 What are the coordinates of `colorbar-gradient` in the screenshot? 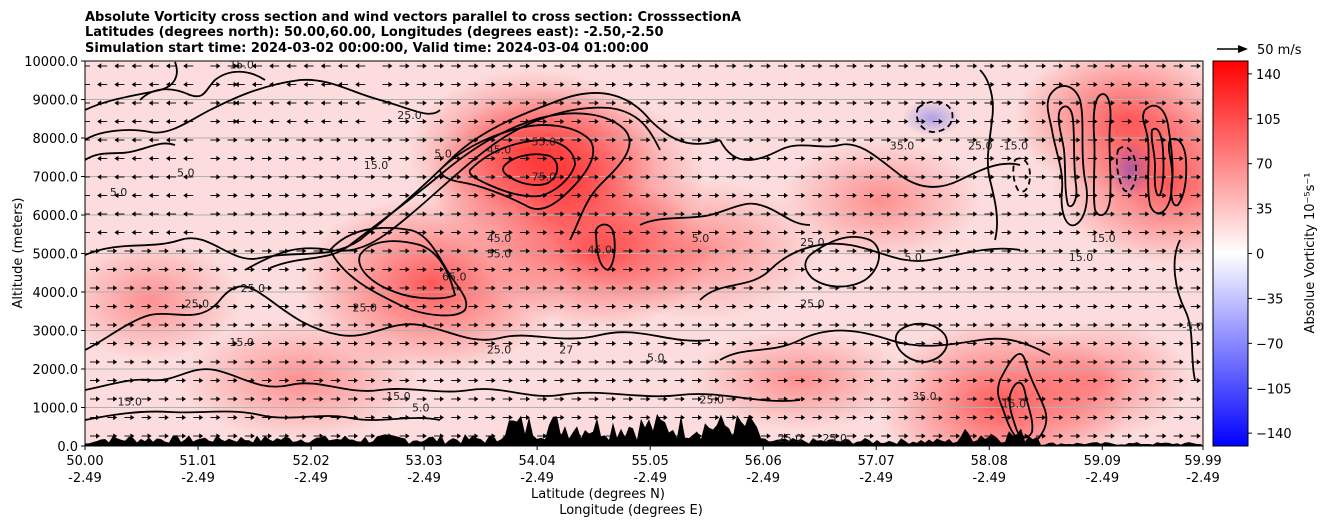 It's located at (1230, 253).